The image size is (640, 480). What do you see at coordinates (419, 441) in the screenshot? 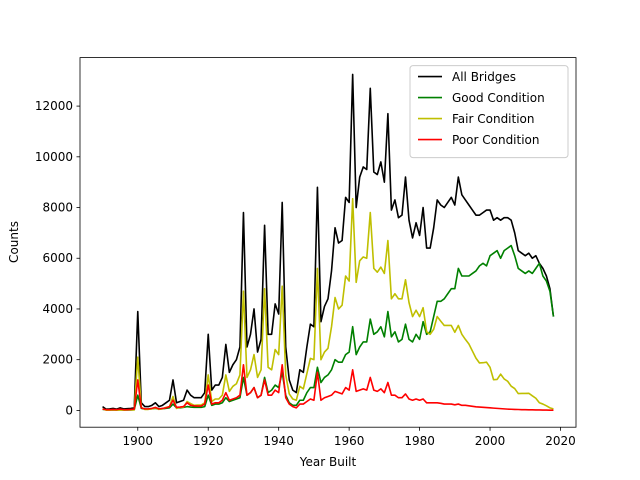
I see `x-tick-label: 1980` at bounding box center [419, 441].